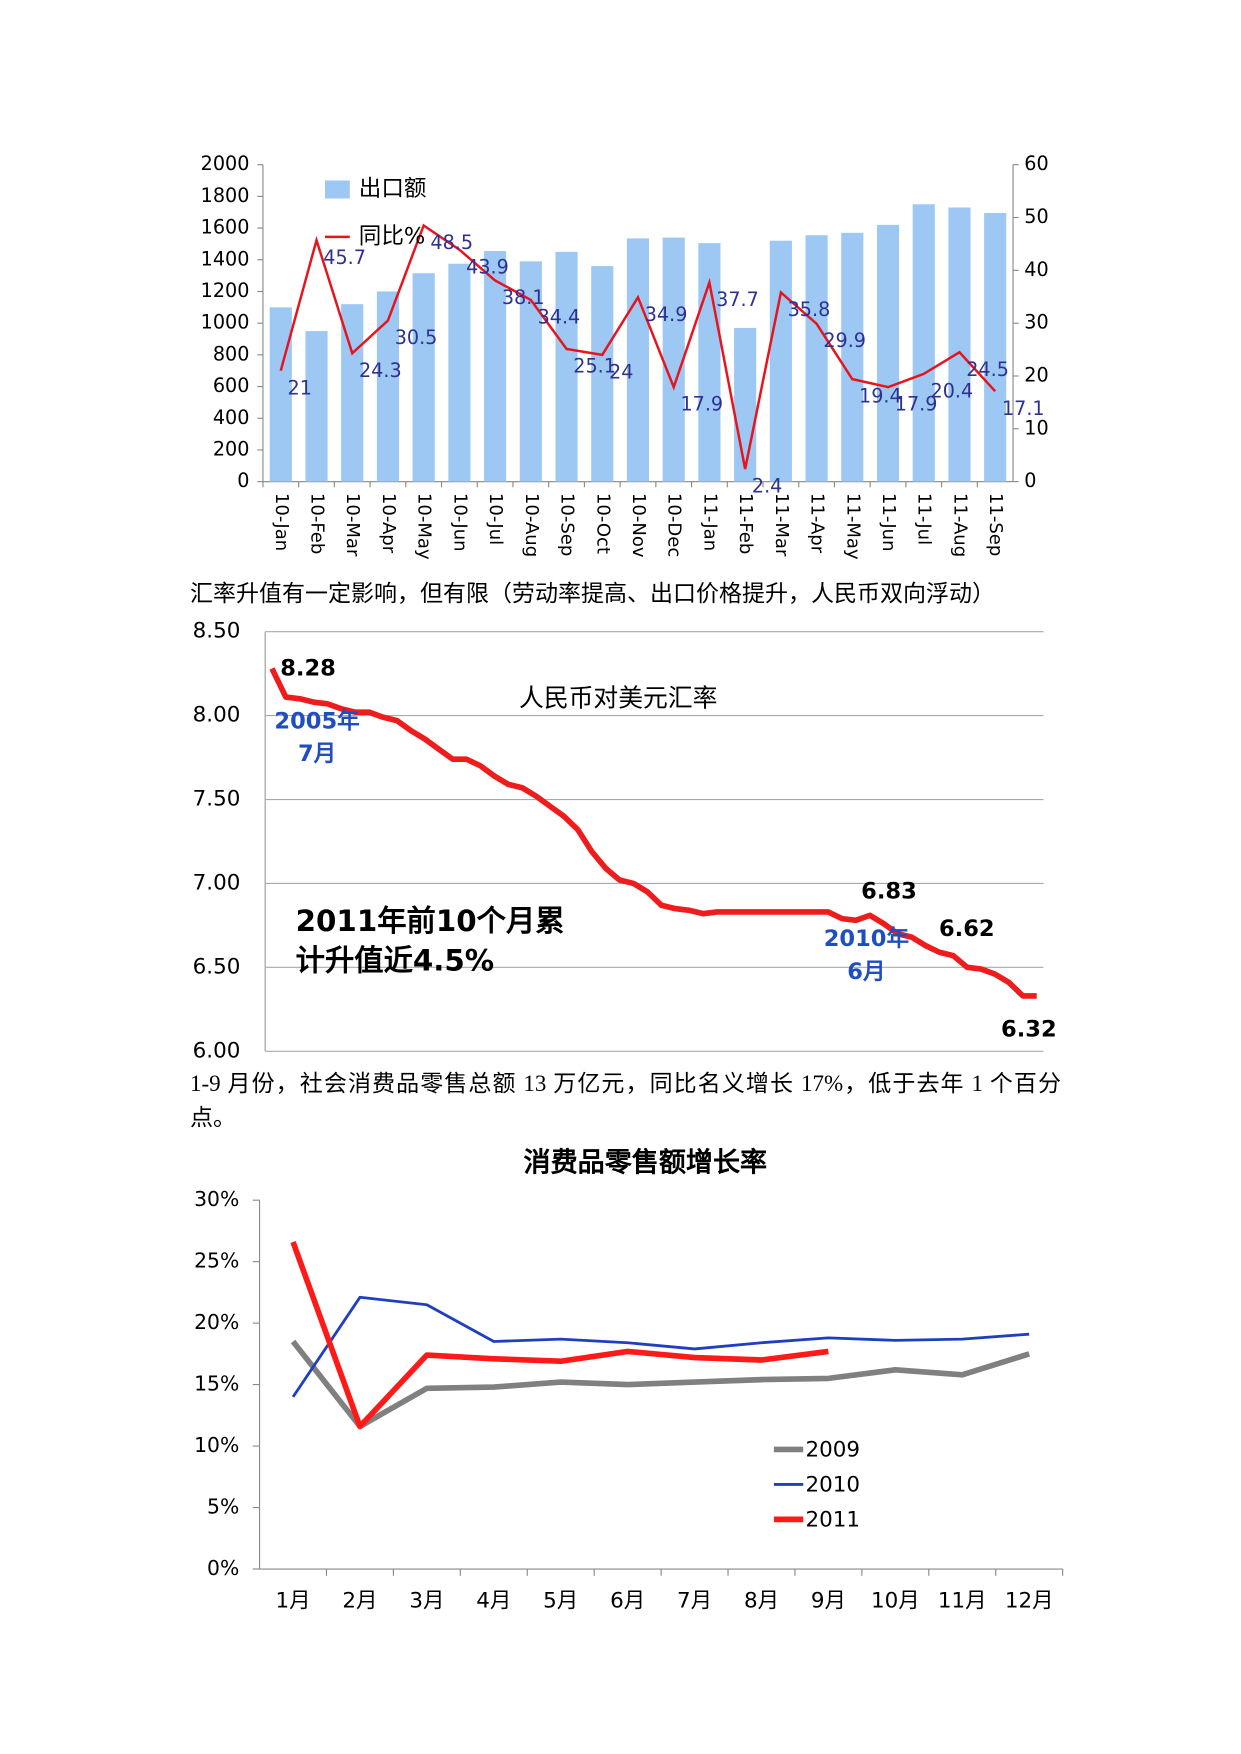 The width and height of the screenshot is (1241, 1754). I want to click on data-label: 43.9, so click(487, 266).